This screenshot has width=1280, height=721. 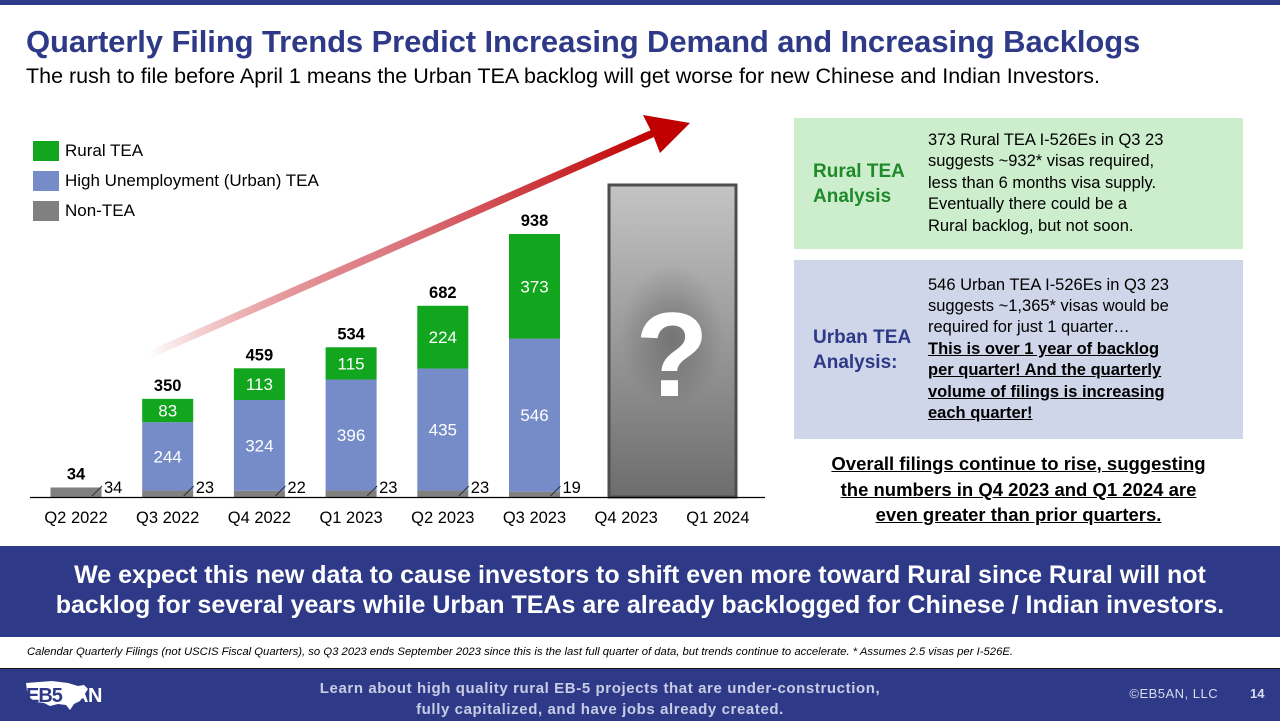 I want to click on emphasis-line: per quarter! And the quarterly, so click(x=1045, y=370).